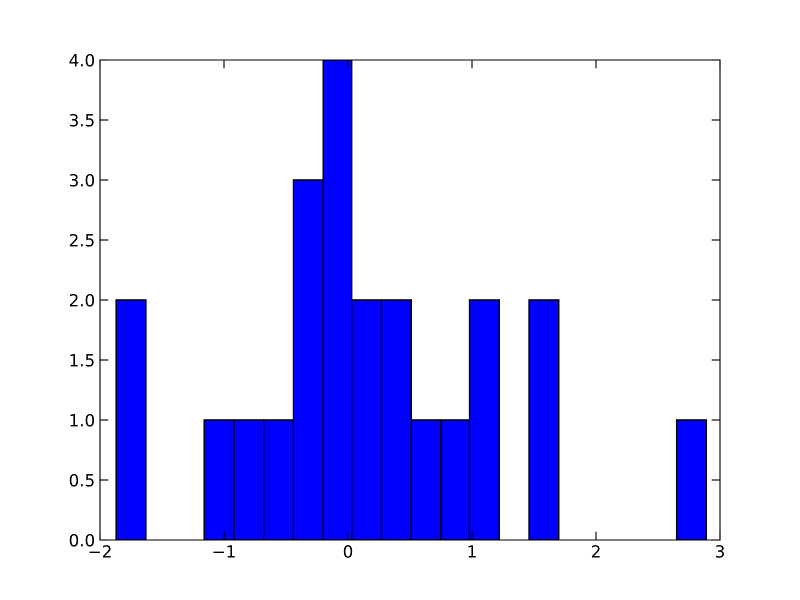 The height and width of the screenshot is (600, 800). What do you see at coordinates (82, 360) in the screenshot?
I see `y-tick-label: 1.5` at bounding box center [82, 360].